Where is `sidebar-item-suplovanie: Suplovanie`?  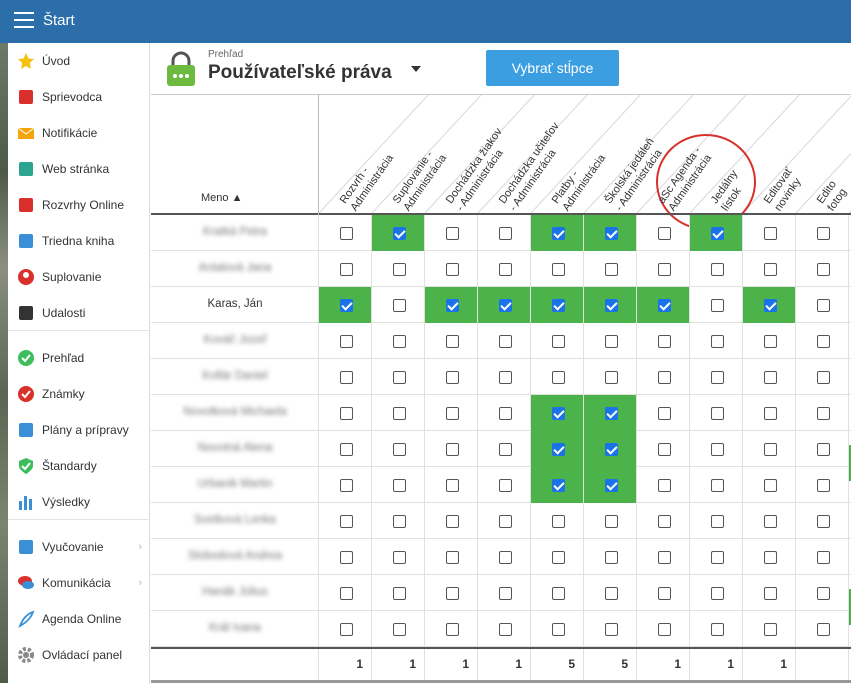 sidebar-item-suplovanie: Suplovanie is located at coordinates (79, 277).